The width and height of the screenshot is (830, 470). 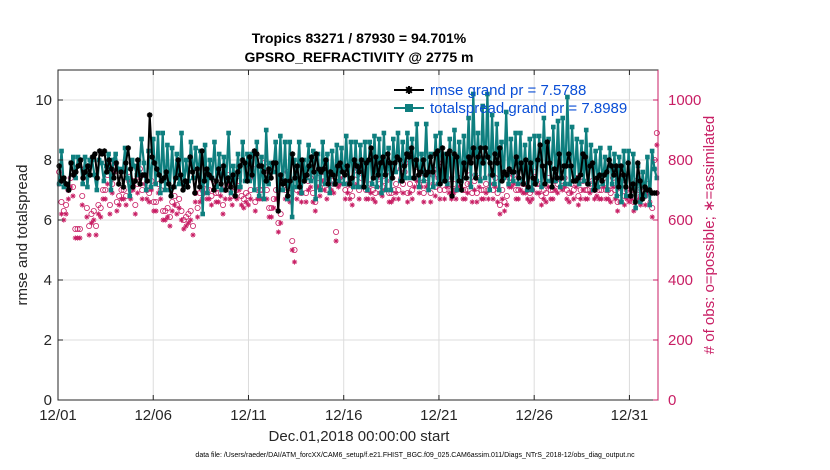 I want to click on x-tick-label: 12/11, so click(x=248, y=415).